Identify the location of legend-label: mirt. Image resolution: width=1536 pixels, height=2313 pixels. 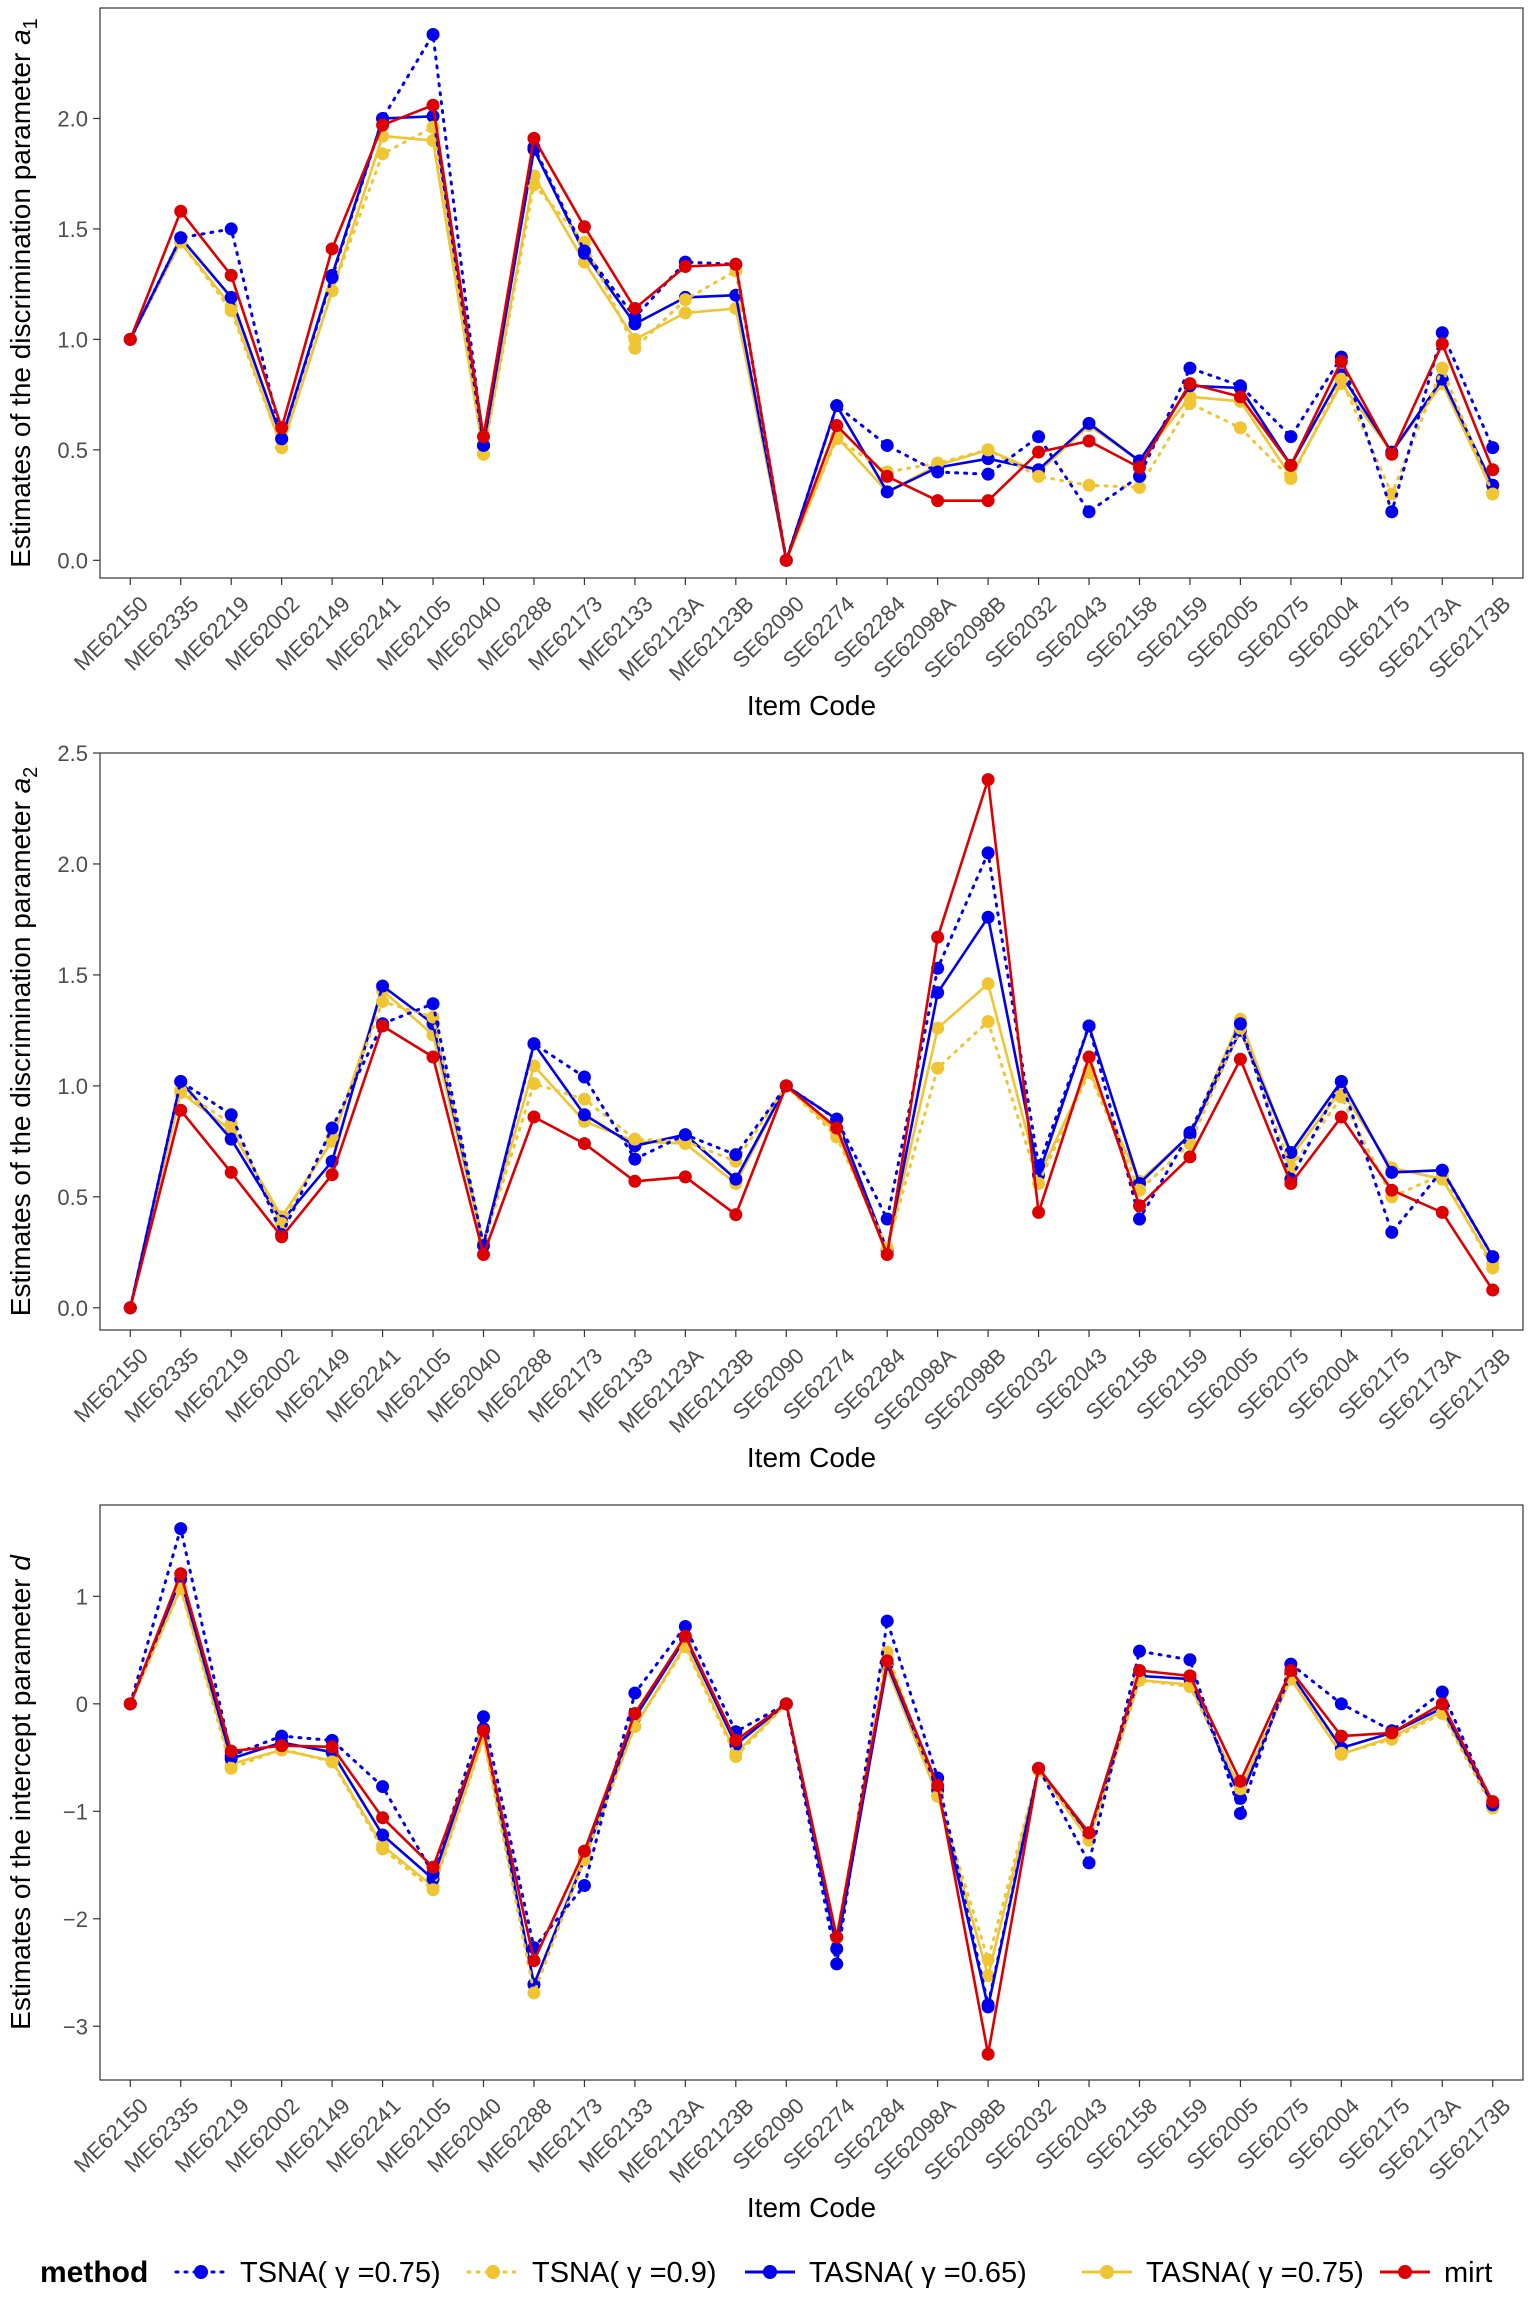
(1468, 2273).